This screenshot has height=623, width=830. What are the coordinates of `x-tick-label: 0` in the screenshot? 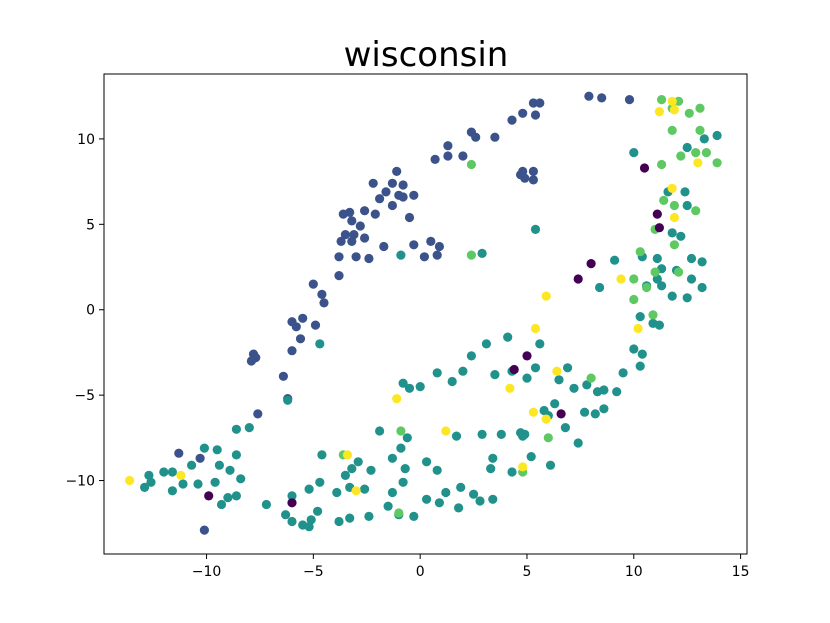 It's located at (420, 572).